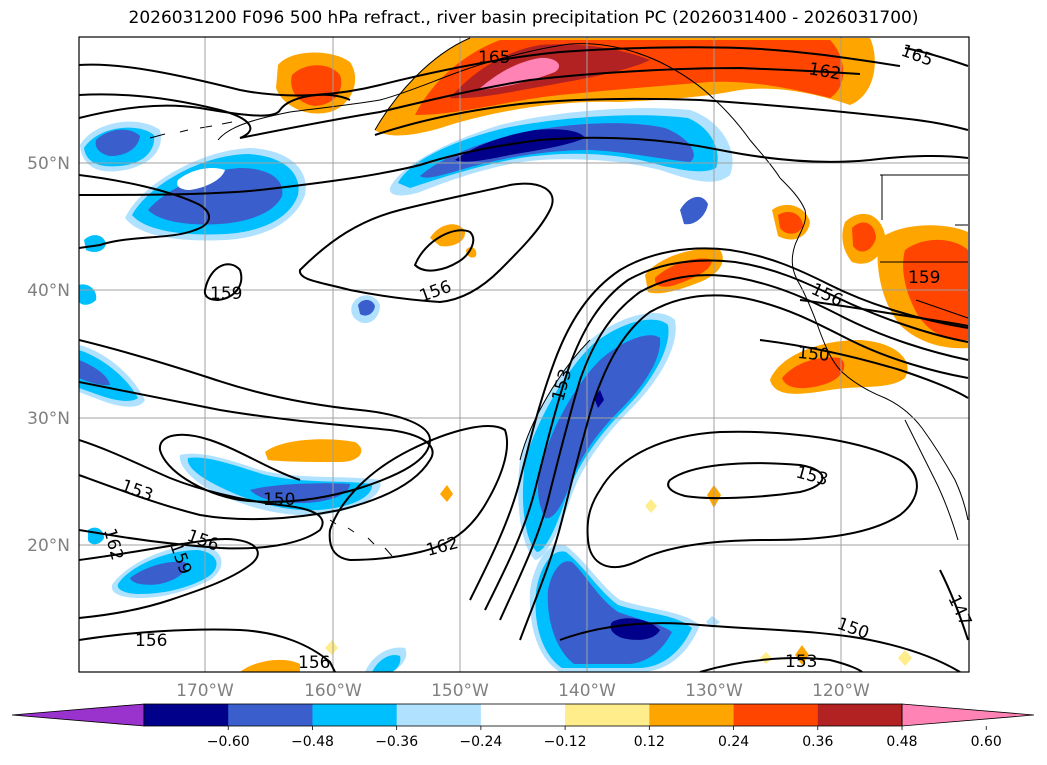  What do you see at coordinates (444, 250) in the screenshot?
I see `contour-156-inner` at bounding box center [444, 250].